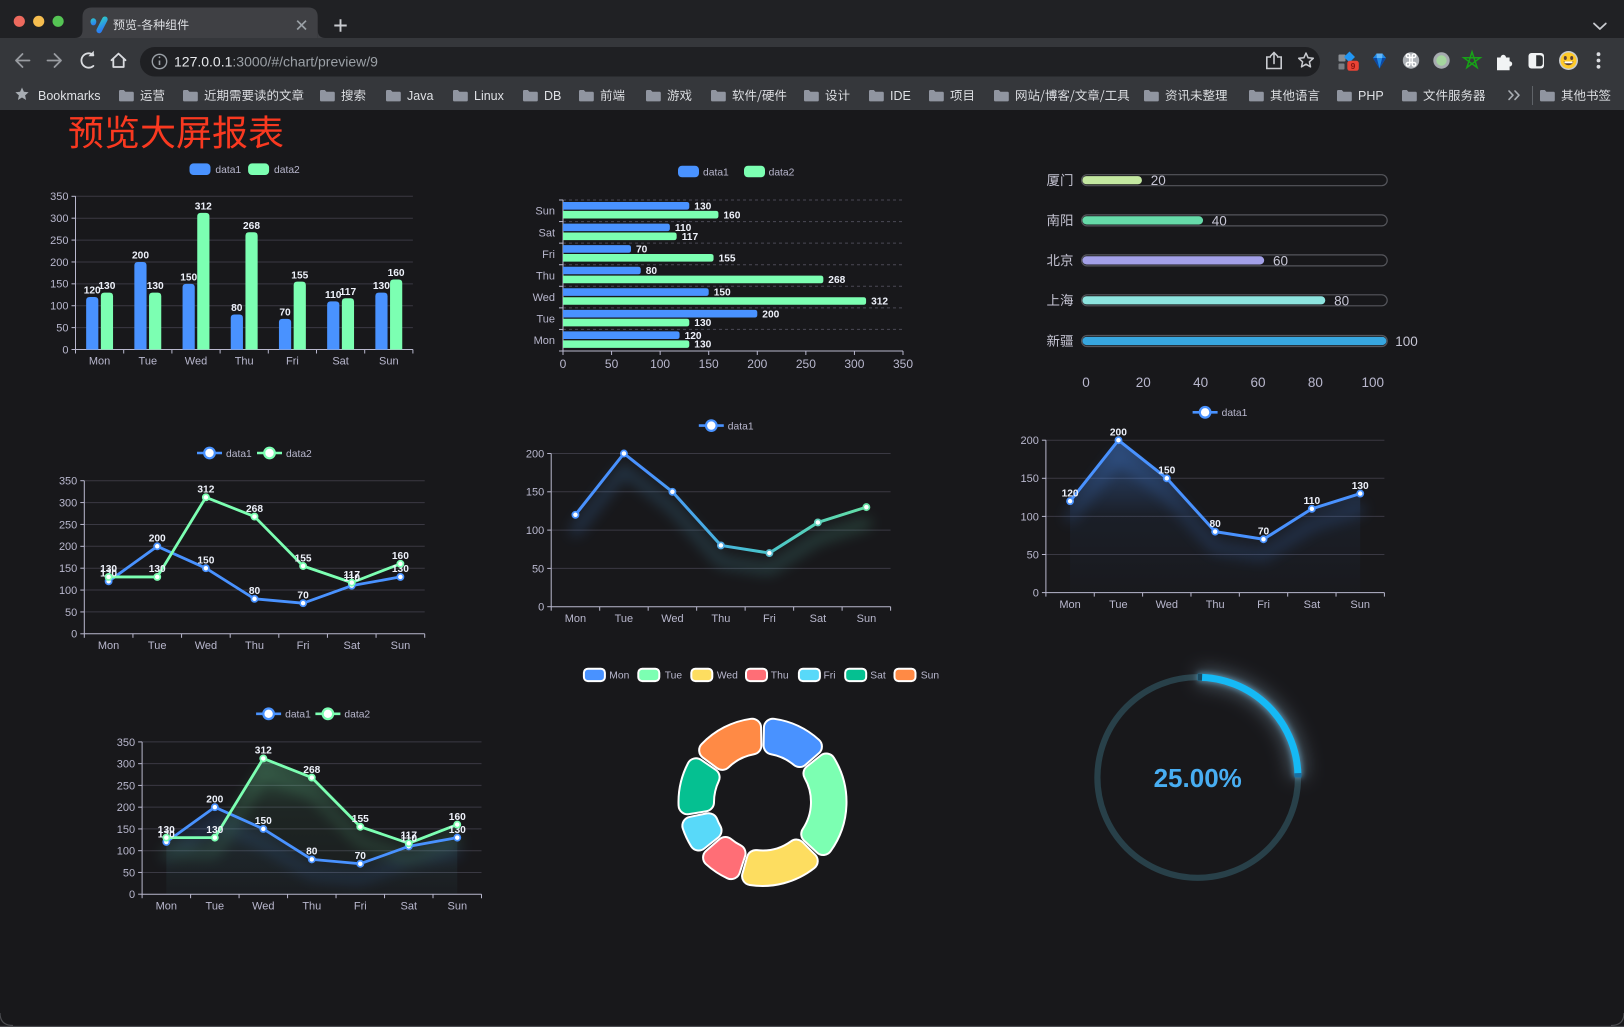 This screenshot has height=1027, width=1624. I want to click on svg-text: 20, so click(1158, 180).